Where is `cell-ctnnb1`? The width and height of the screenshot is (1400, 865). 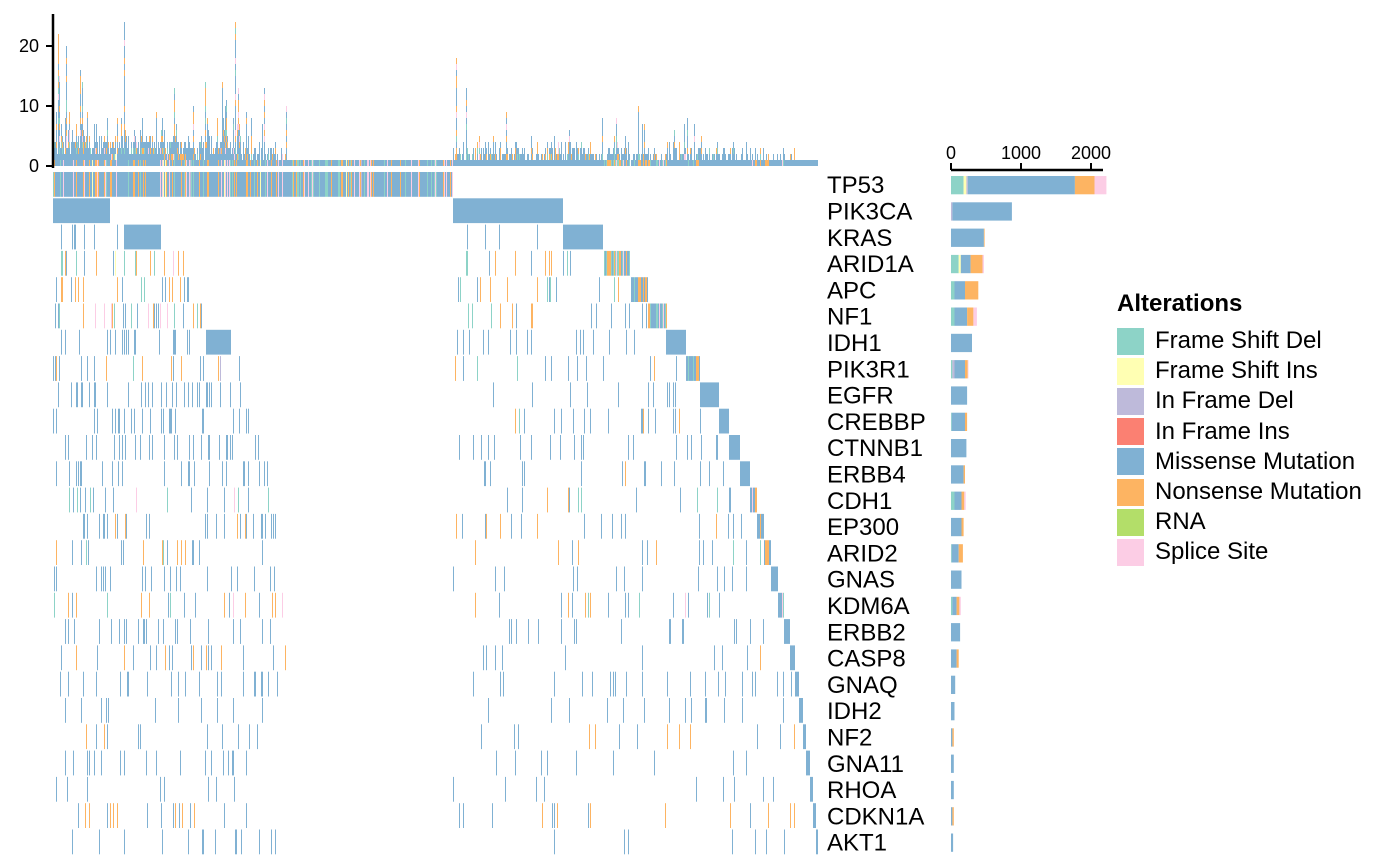
cell-ctnnb1 is located at coordinates (574, 447).